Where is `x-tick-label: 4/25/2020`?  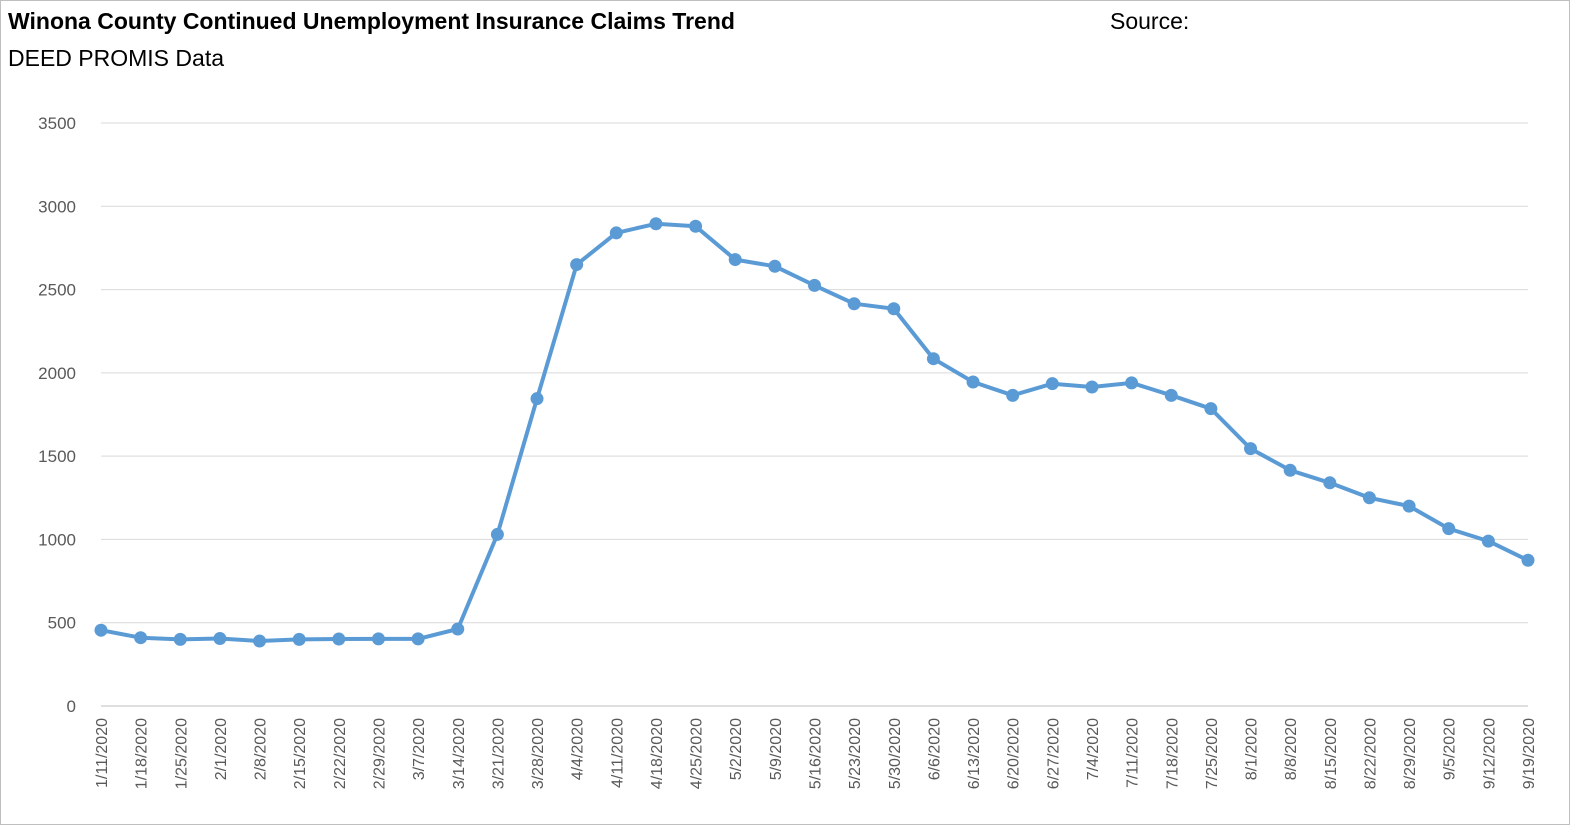 x-tick-label: 4/25/2020 is located at coordinates (697, 753).